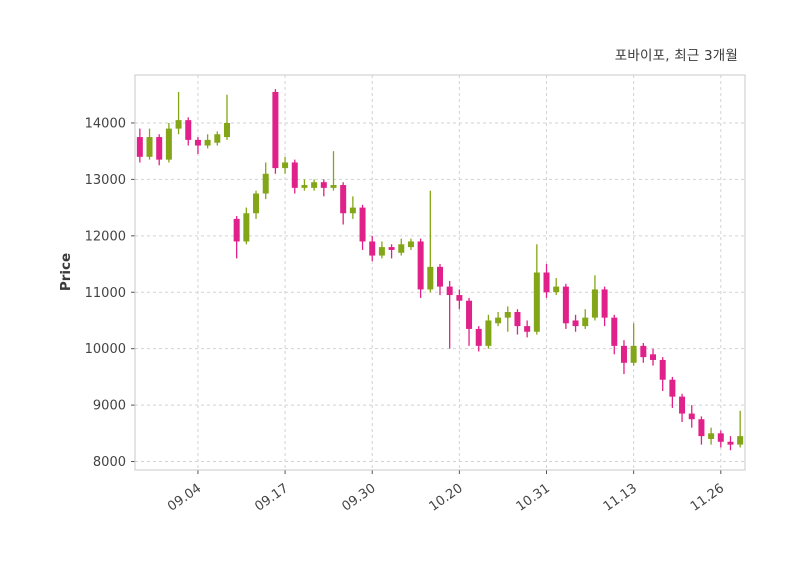 This screenshot has width=800, height=575. I want to click on x-tick-label: 09.30, so click(358, 498).